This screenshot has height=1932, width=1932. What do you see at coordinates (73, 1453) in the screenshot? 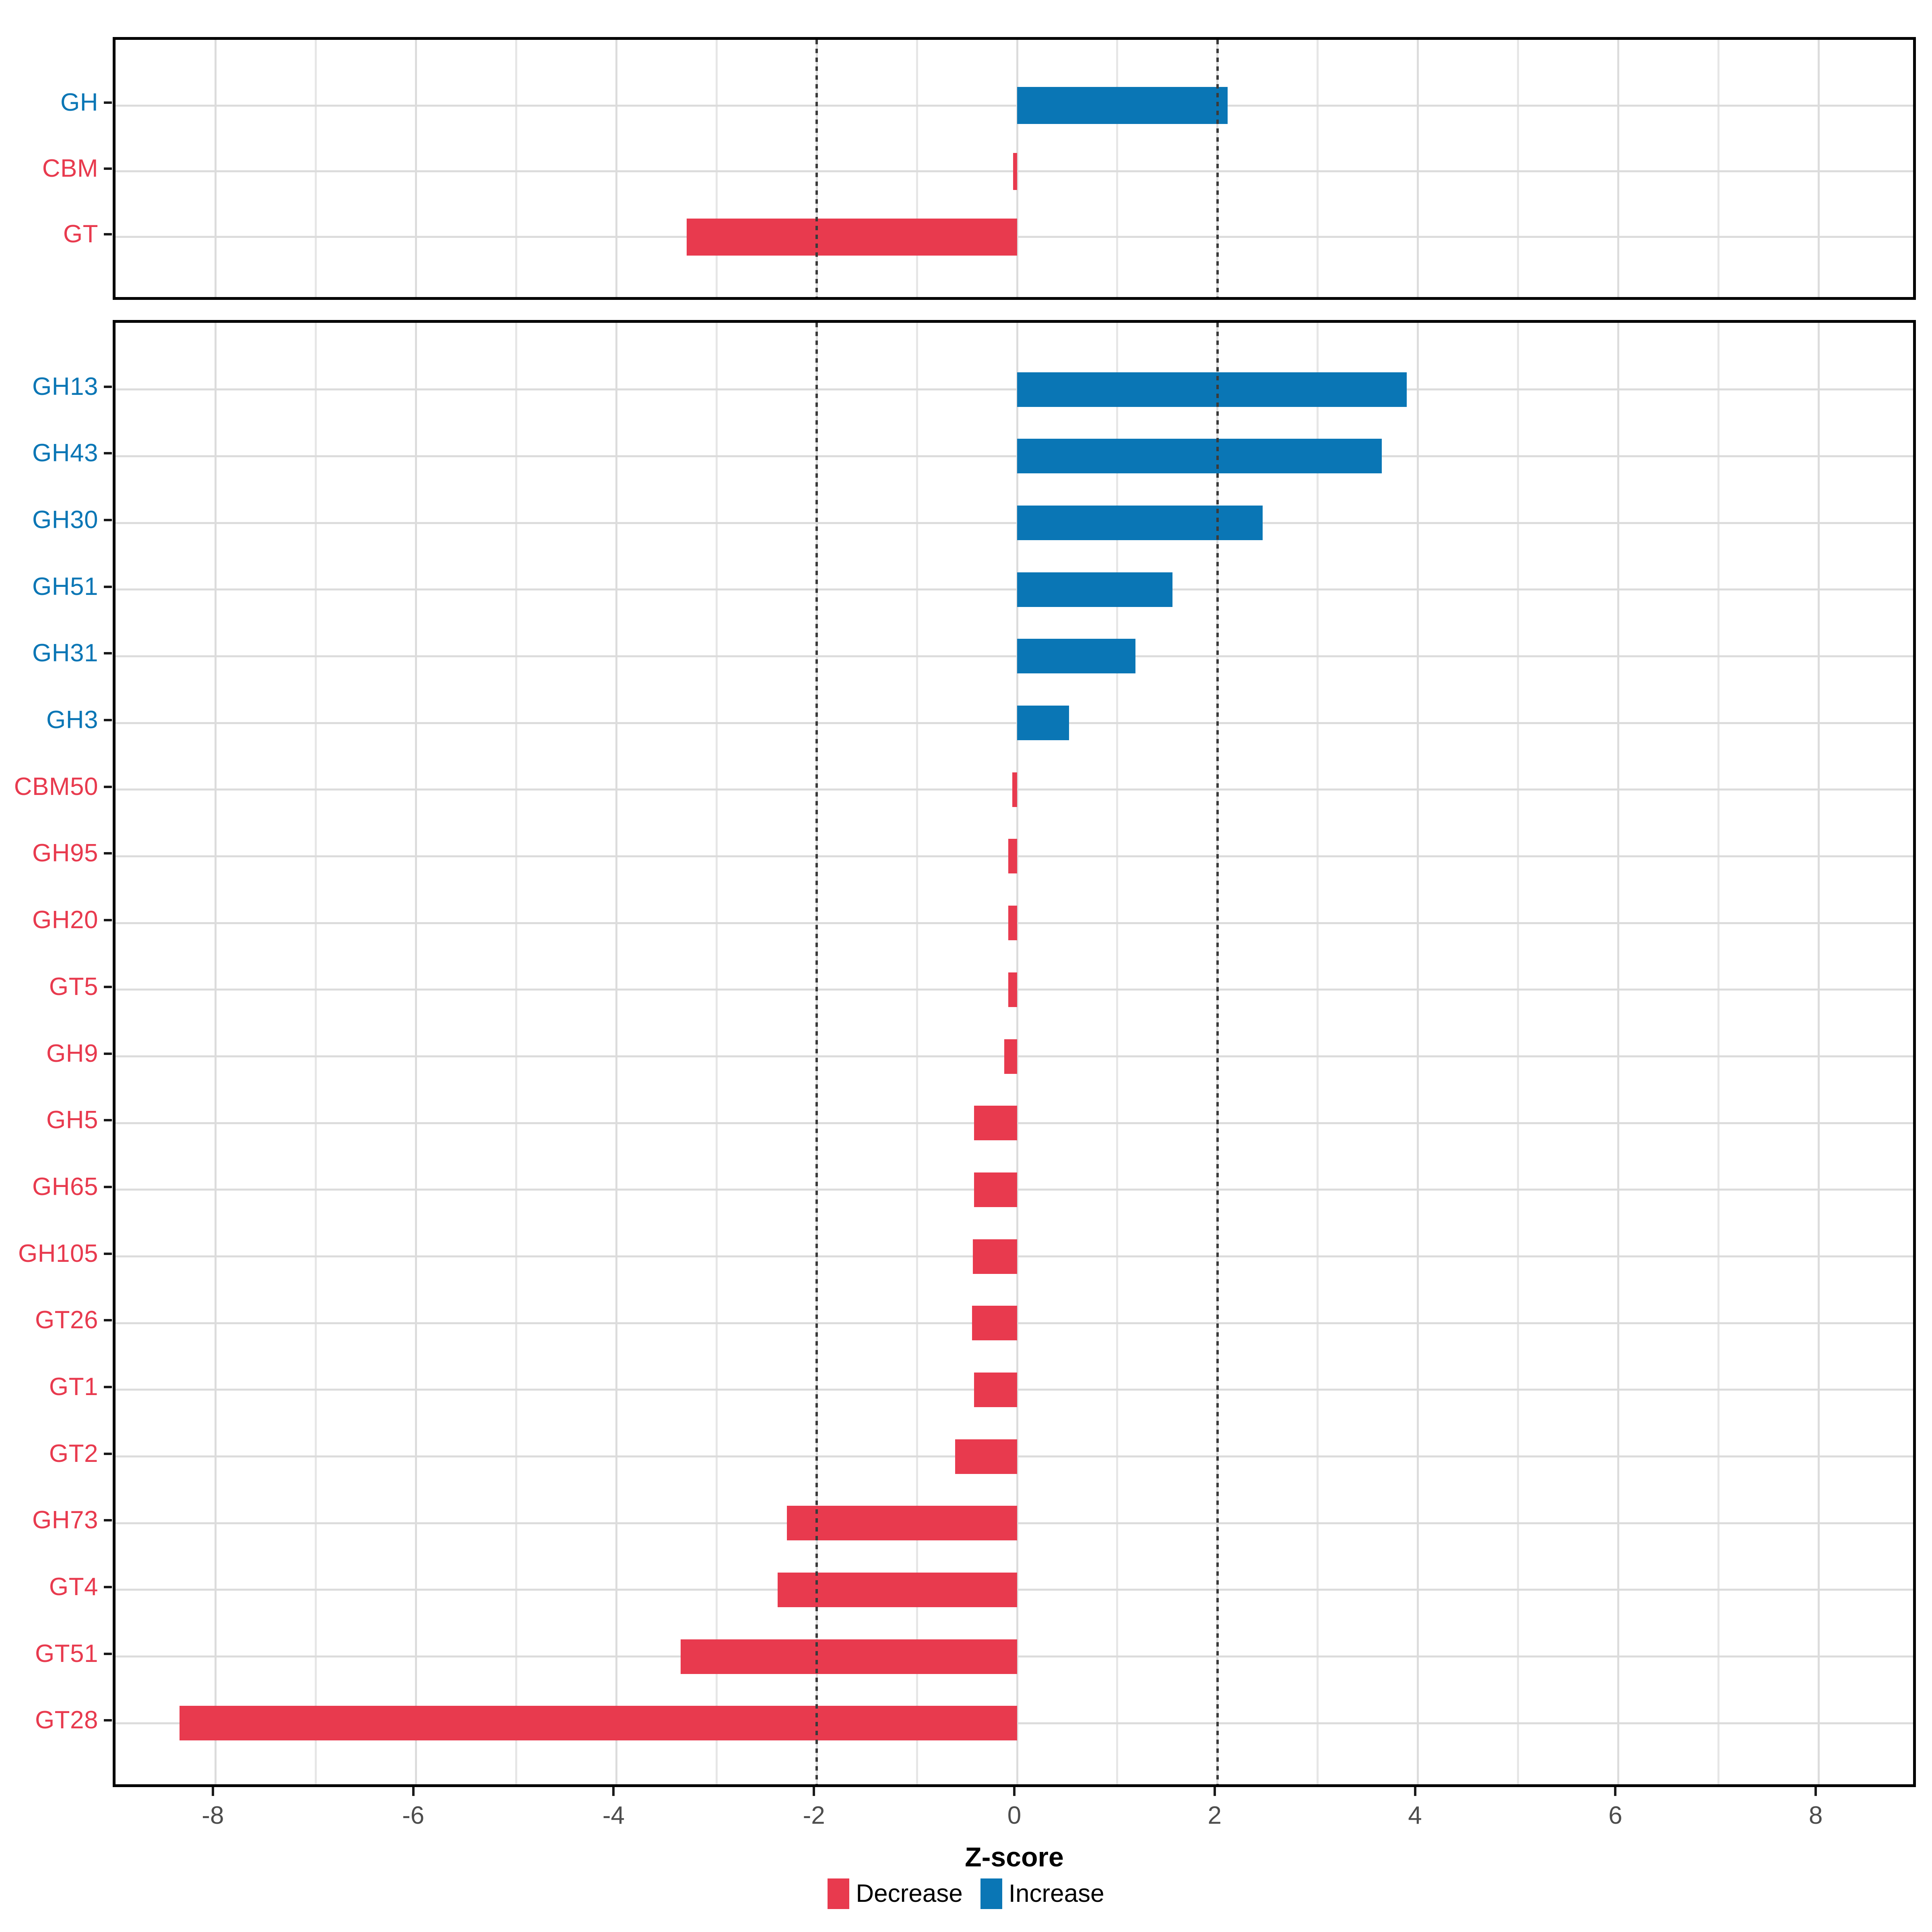
I see `y-axis-label-gt2: GT2` at bounding box center [73, 1453].